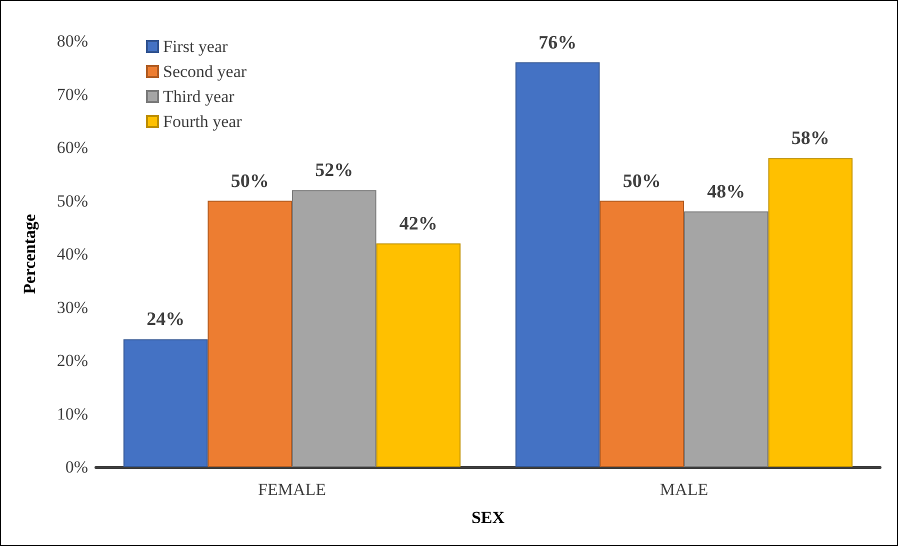  What do you see at coordinates (810, 139) in the screenshot?
I see `data-label: 58%` at bounding box center [810, 139].